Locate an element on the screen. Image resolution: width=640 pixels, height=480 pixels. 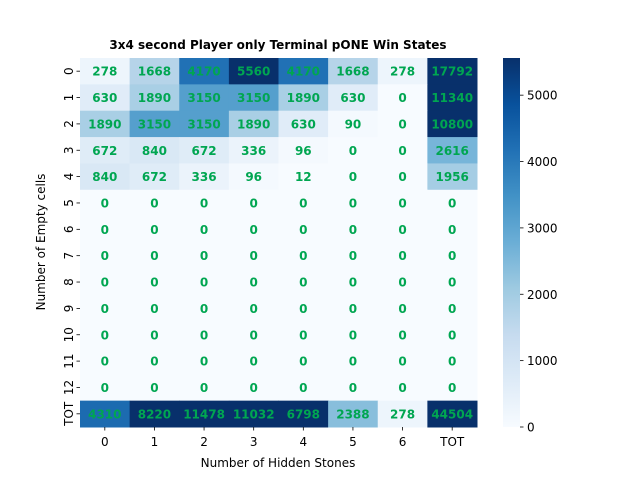
cell-value-label: 3150 is located at coordinates (203, 98).